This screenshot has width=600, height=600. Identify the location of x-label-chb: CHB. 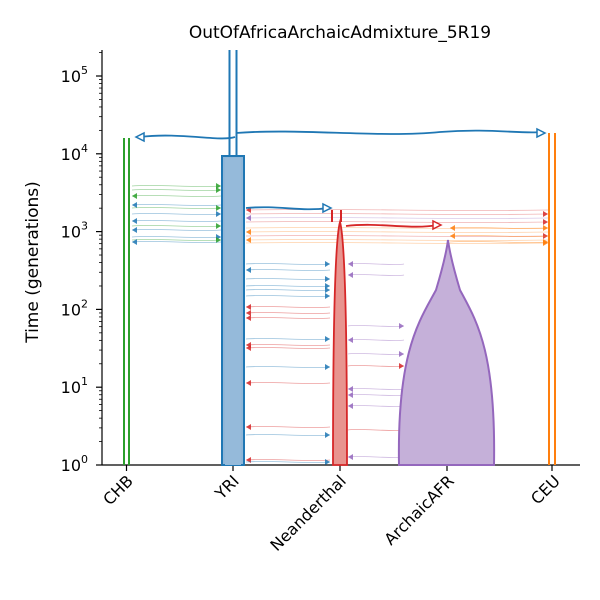
(118, 490).